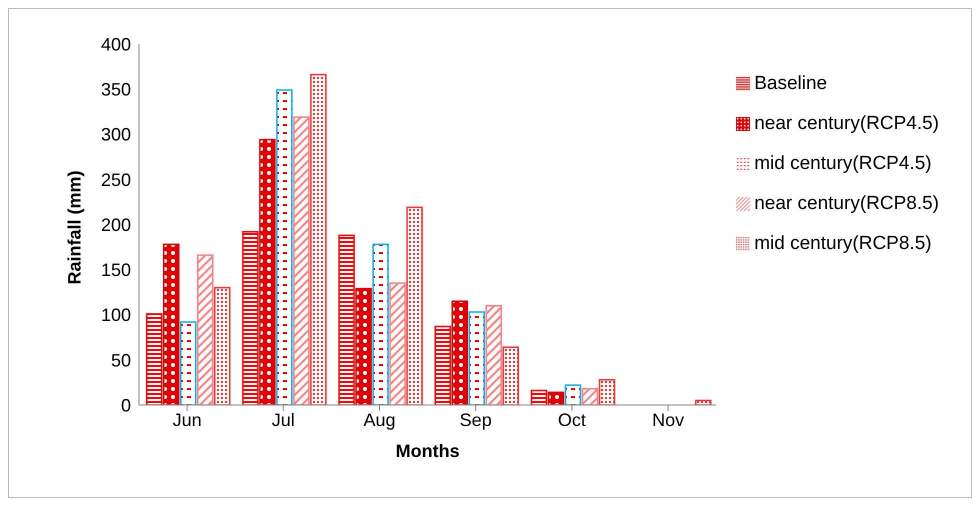 The height and width of the screenshot is (506, 980). What do you see at coordinates (476, 420) in the screenshot?
I see `x-tick-label: Sep` at bounding box center [476, 420].